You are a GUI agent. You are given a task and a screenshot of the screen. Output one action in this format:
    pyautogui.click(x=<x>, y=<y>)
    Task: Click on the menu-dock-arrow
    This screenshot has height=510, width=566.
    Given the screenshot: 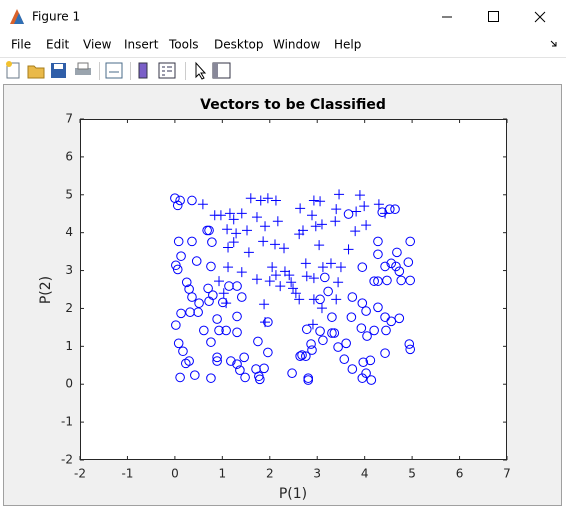 What is the action you would take?
    pyautogui.click(x=553, y=43)
    